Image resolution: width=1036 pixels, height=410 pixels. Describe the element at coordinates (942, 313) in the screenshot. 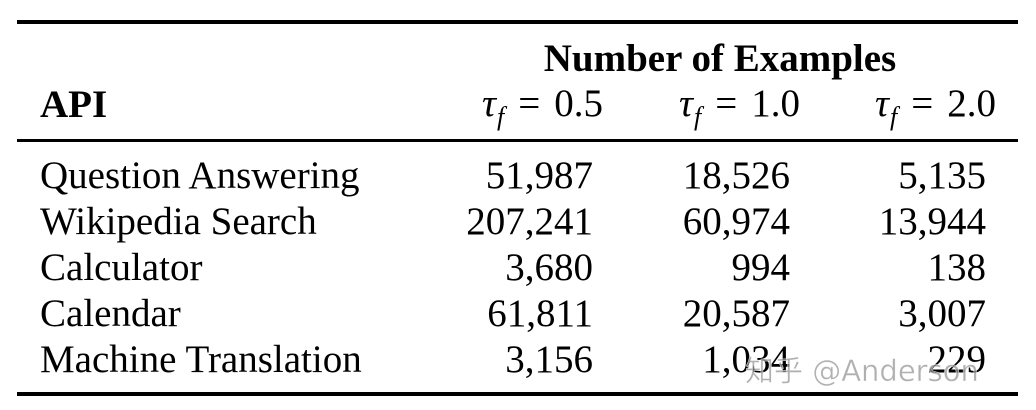

I see `value-tau-2.0: 3,007` at that location.